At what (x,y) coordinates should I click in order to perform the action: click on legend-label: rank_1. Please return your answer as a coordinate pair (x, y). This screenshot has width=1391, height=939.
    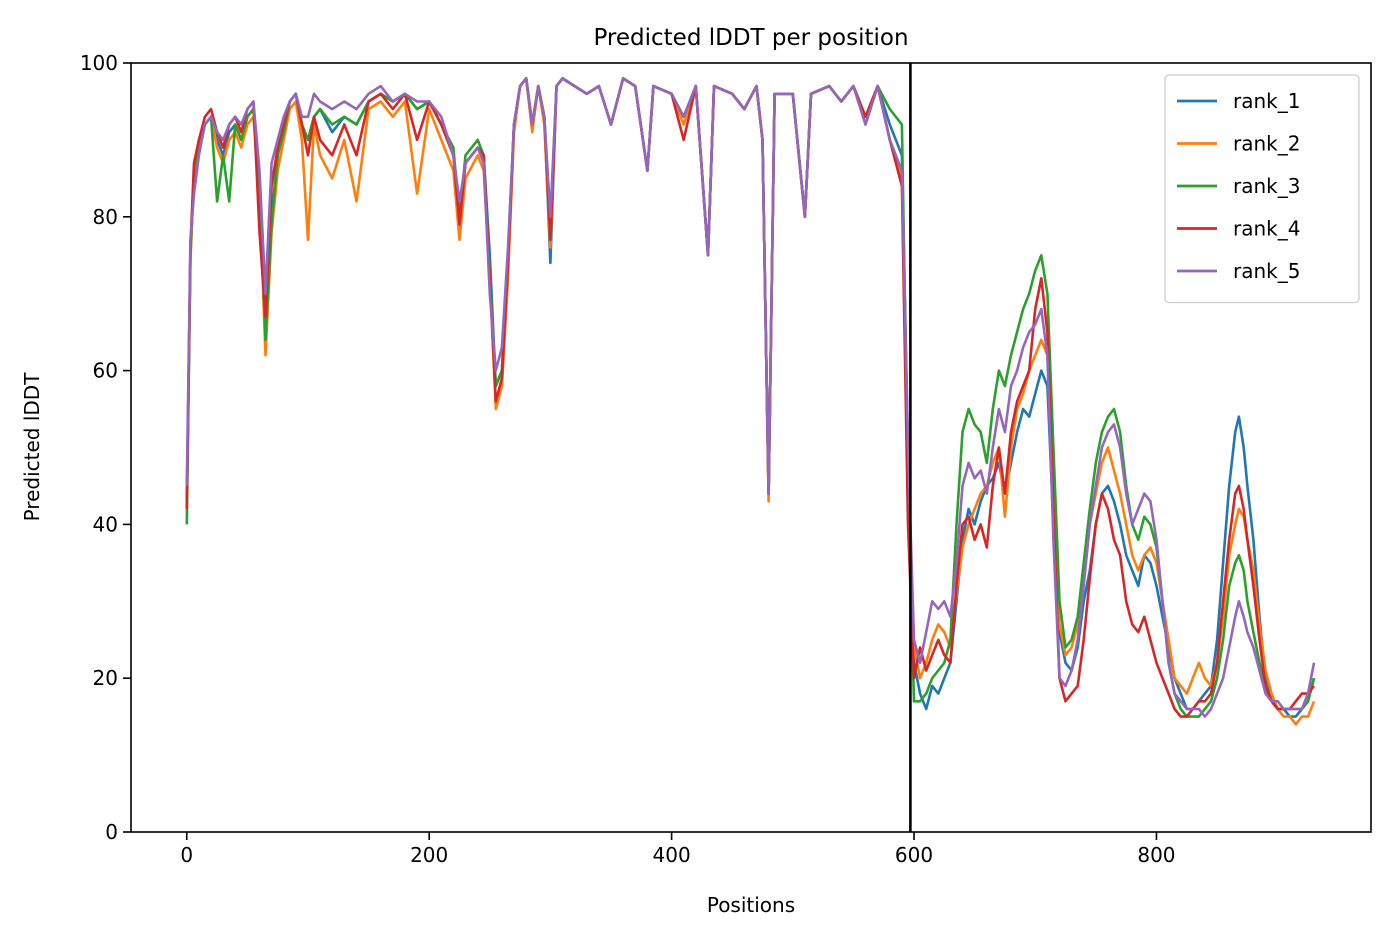
    Looking at the image, I should click on (1266, 101).